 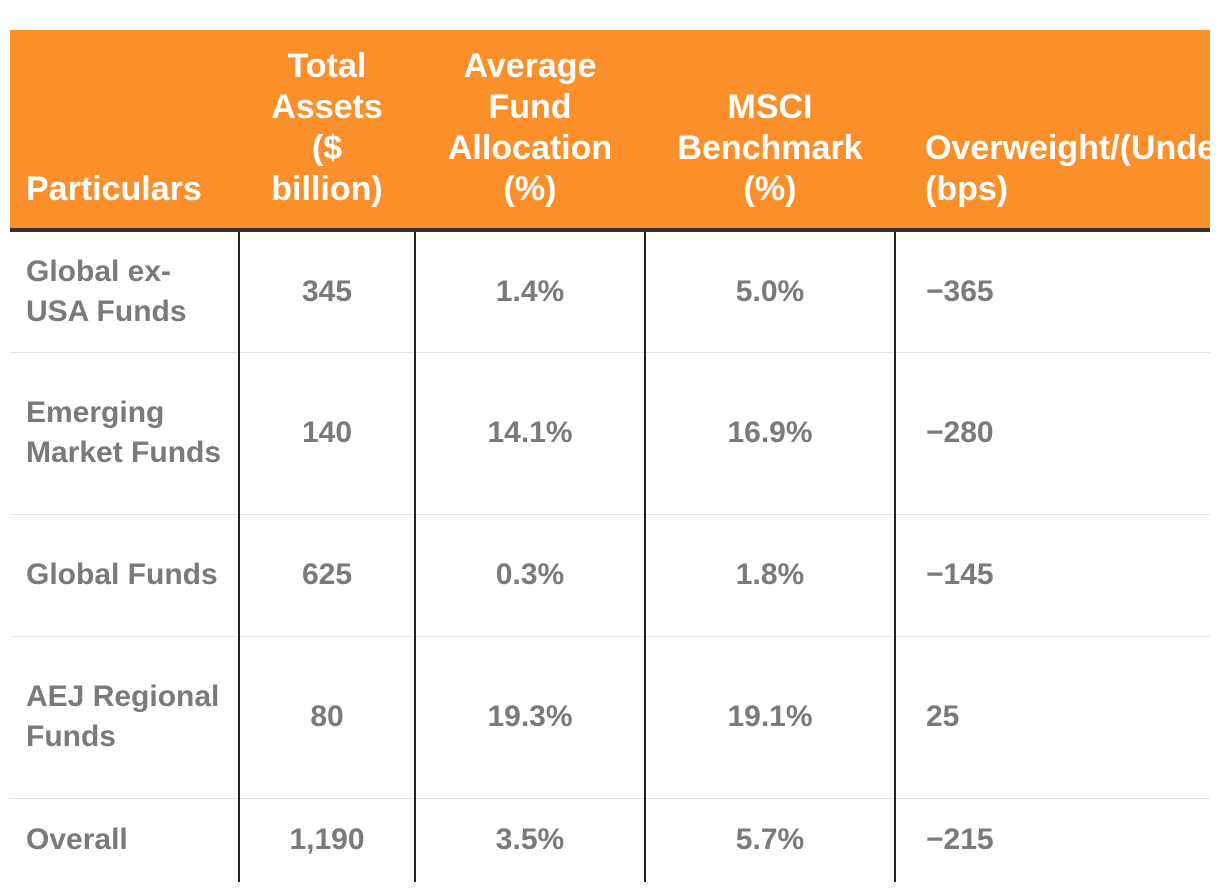 What do you see at coordinates (1052, 717) in the screenshot?
I see `cell-overweight-underweight: 25` at bounding box center [1052, 717].